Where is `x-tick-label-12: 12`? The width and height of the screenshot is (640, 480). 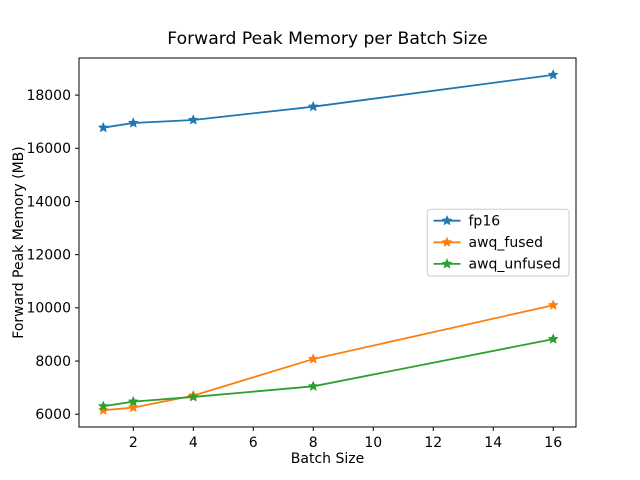 x-tick-label-12: 12 is located at coordinates (433, 443).